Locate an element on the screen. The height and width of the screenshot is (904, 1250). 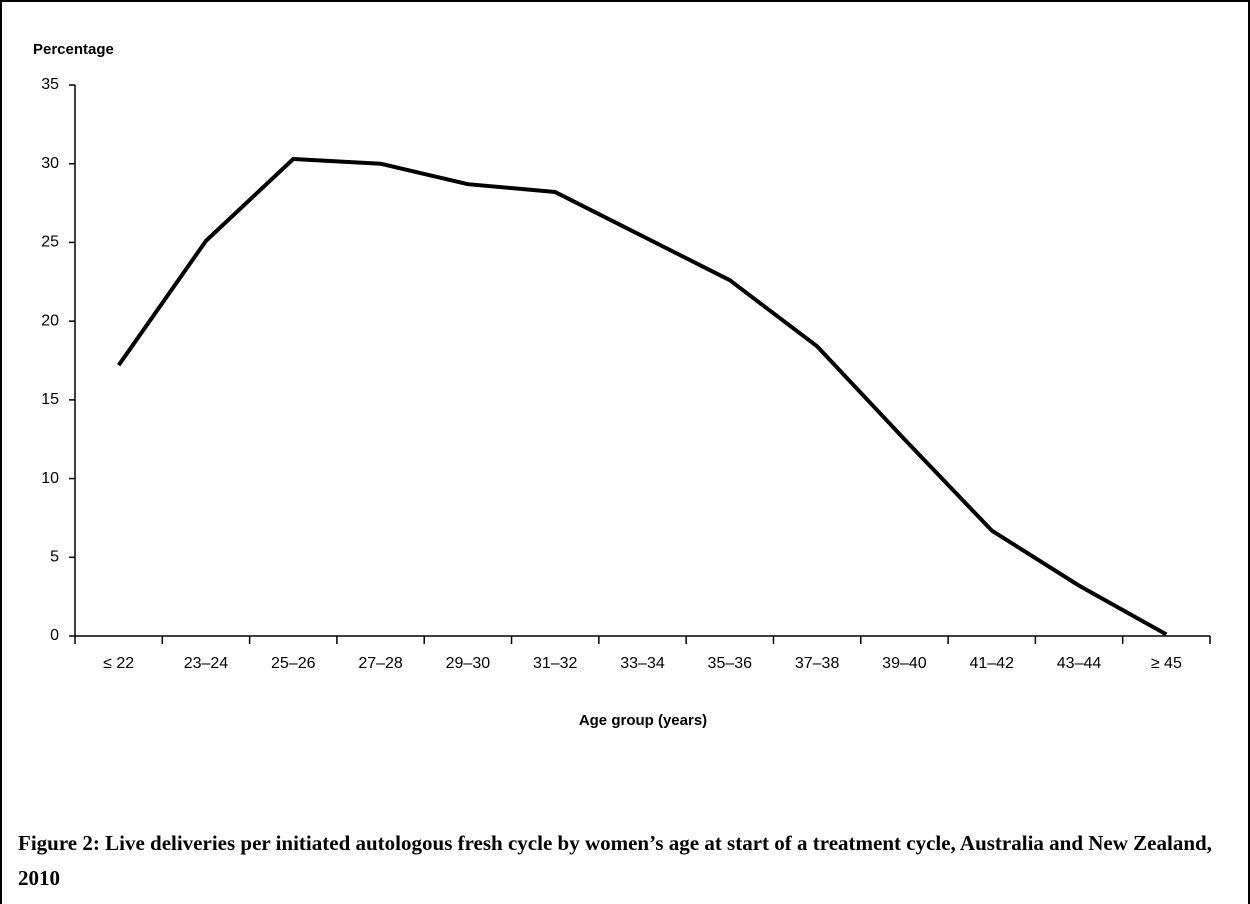
x-tick-label: 43–44 is located at coordinates (1079, 663).